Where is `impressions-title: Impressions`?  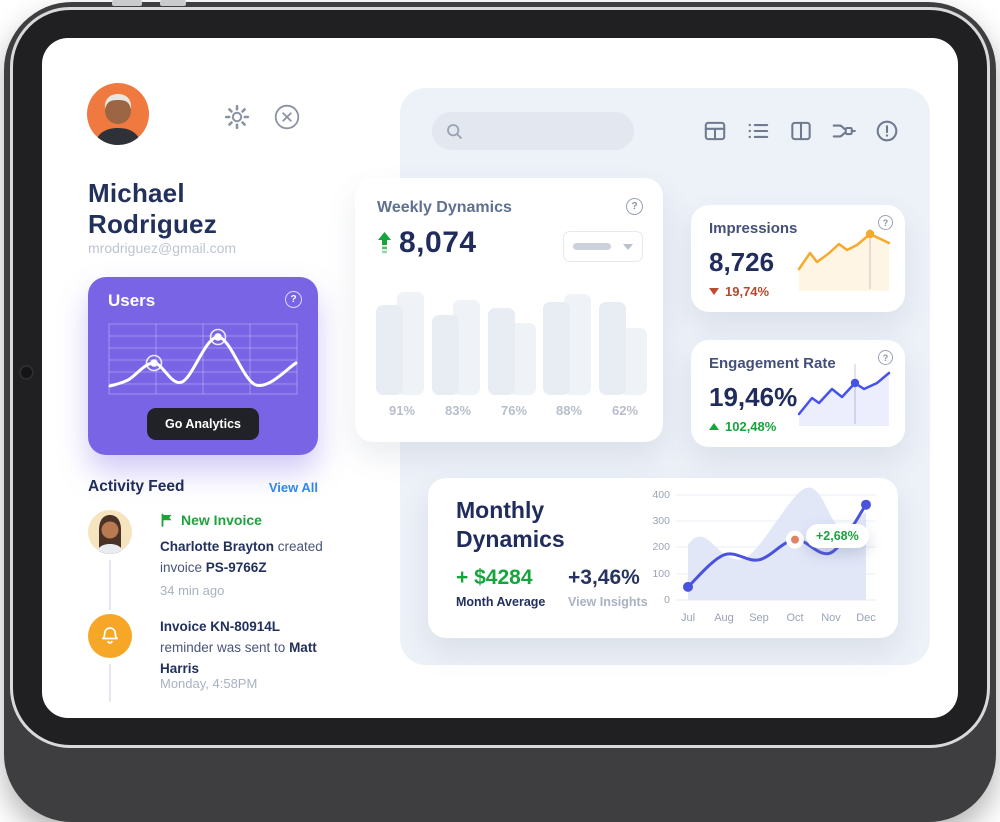 impressions-title: Impressions is located at coordinates (753, 228).